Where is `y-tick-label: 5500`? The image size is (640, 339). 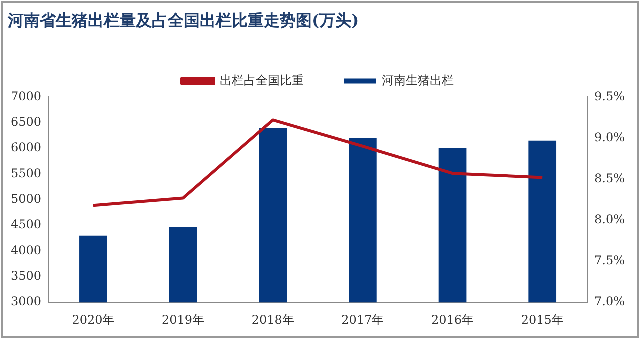 y-tick-label: 5500 is located at coordinates (26, 173).